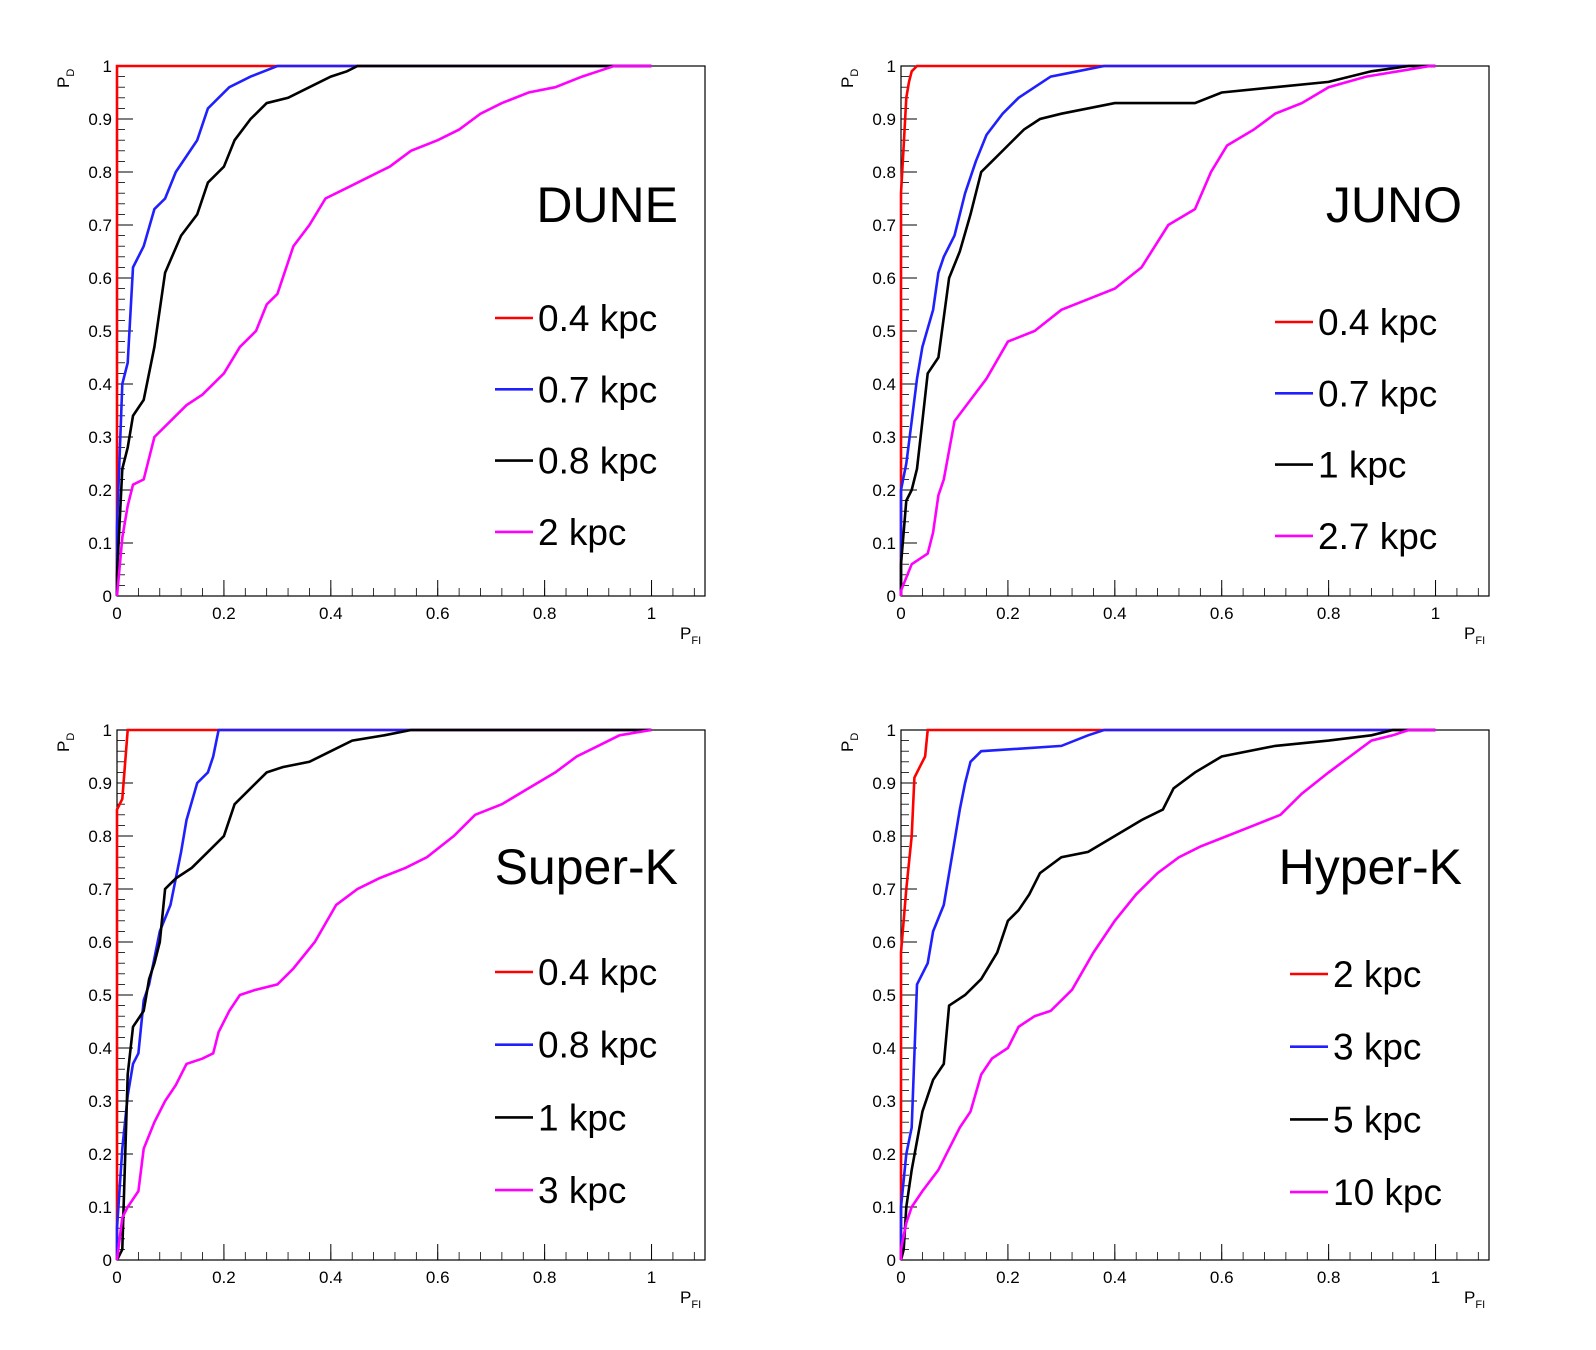 This screenshot has width=1596, height=1350. Describe the element at coordinates (586, 867) in the screenshot. I see `panel-title: Super-K` at that location.